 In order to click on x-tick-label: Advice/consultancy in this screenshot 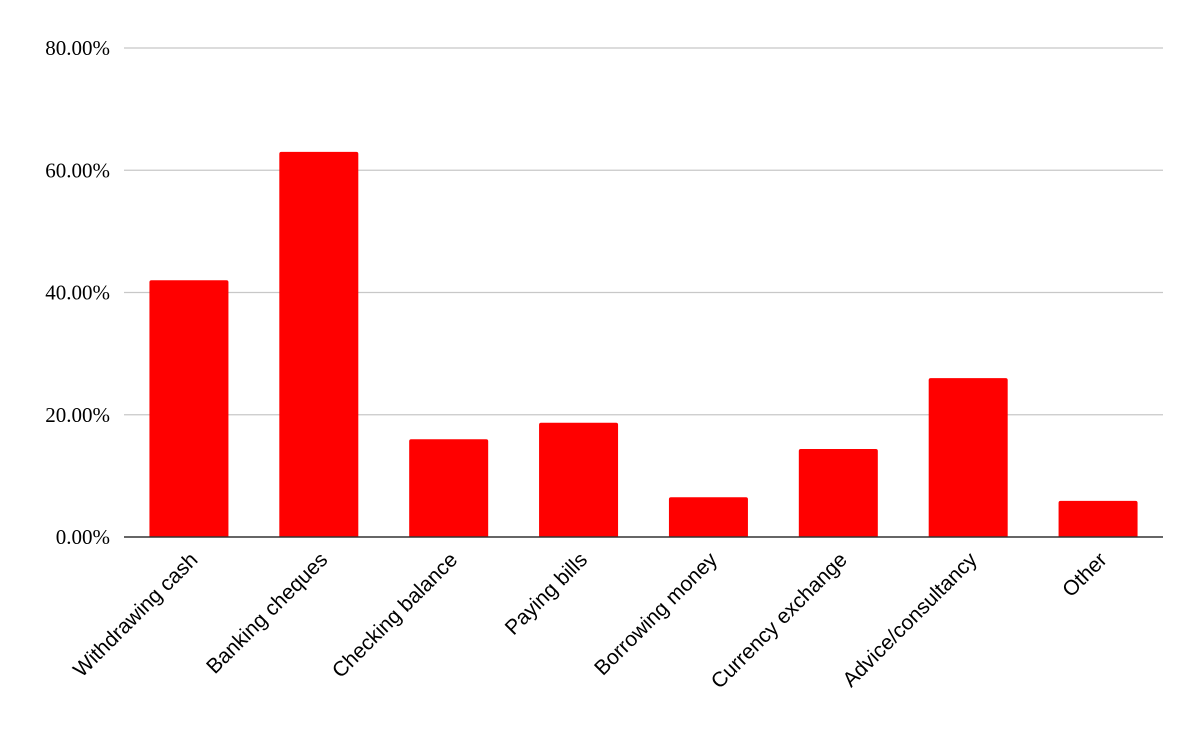, I will do `click(910, 620)`.